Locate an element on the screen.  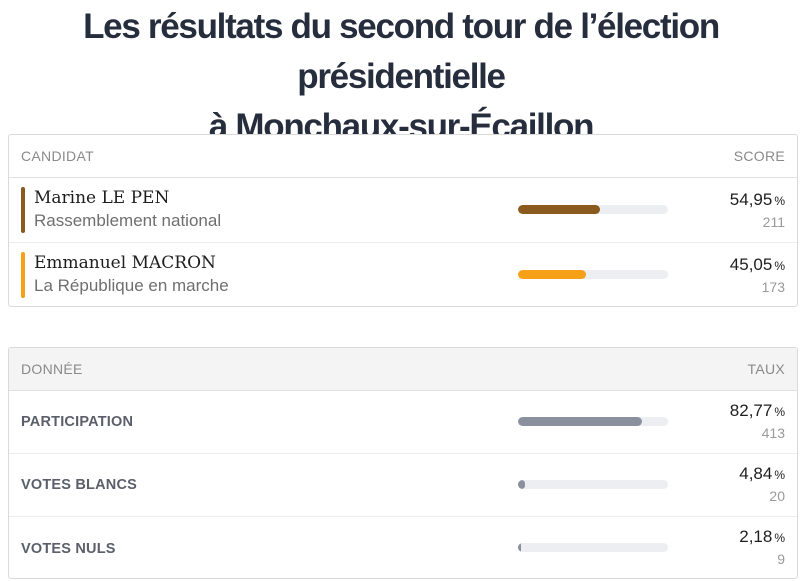
vote-count: 211 is located at coordinates (773, 222).